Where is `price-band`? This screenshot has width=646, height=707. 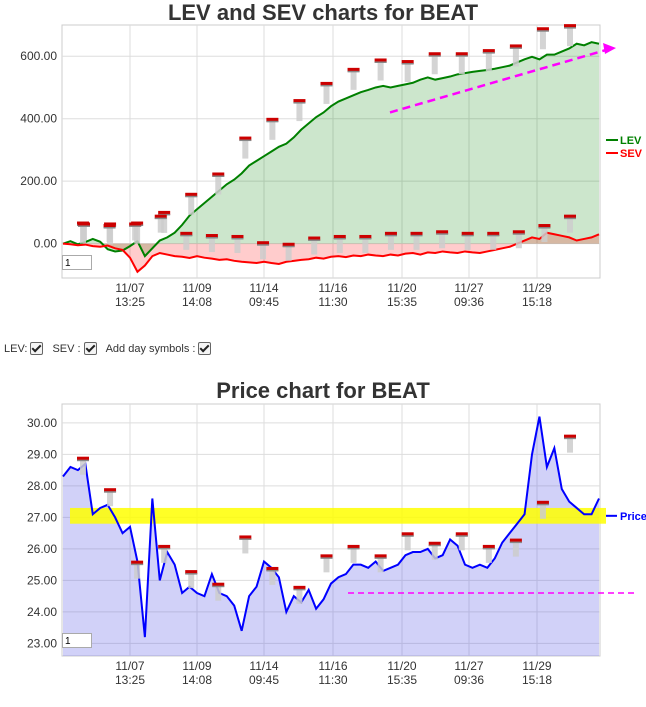
price-band is located at coordinates (338, 515).